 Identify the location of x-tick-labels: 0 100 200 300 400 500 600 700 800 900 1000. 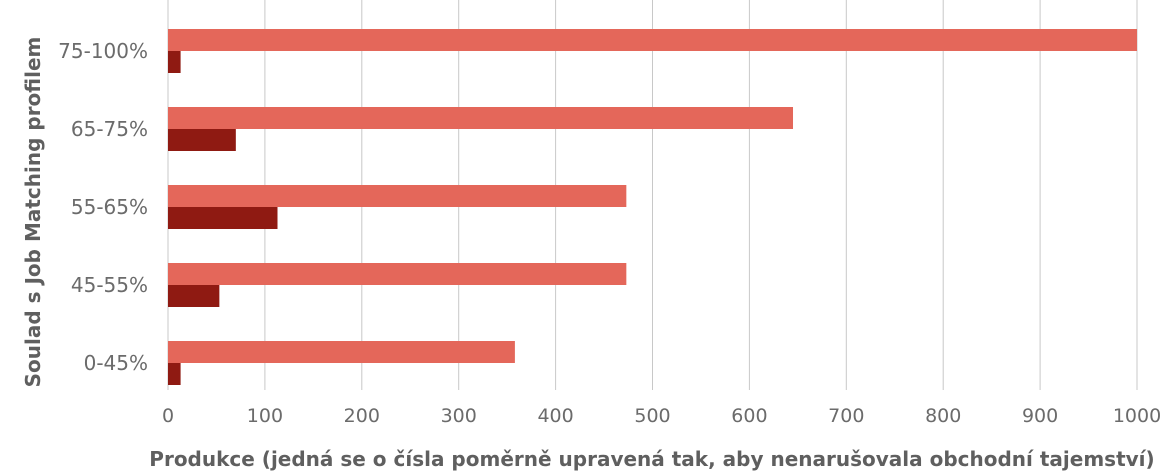
(661, 416).